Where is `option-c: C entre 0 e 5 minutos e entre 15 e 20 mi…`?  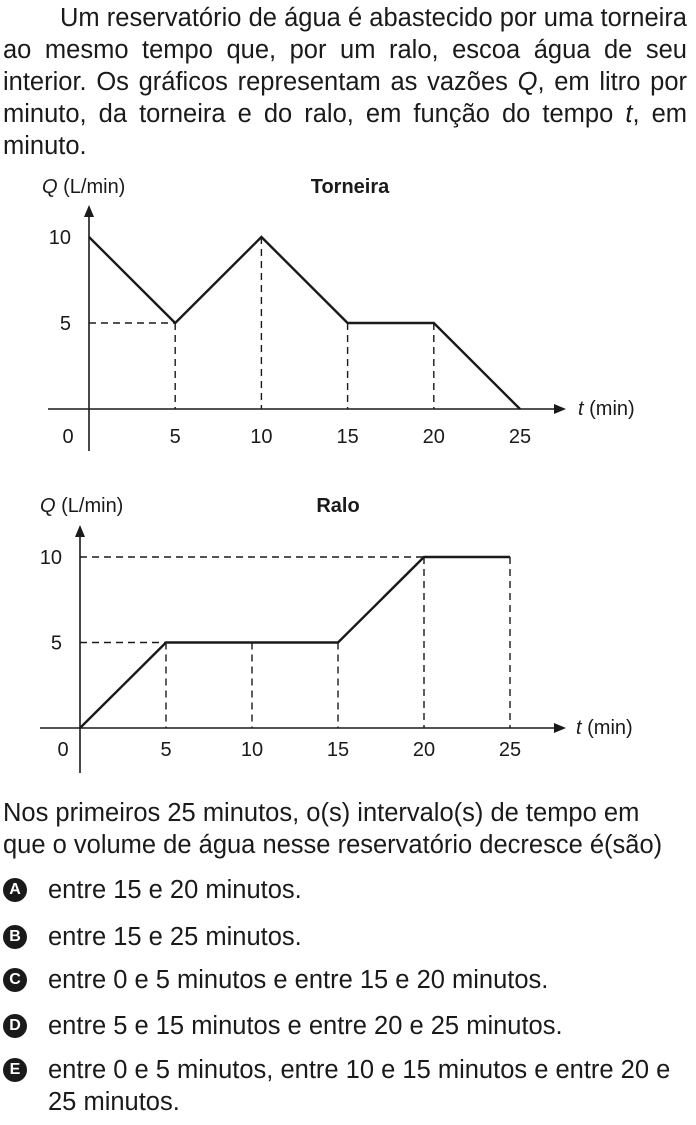
option-c: C entre 0 e 5 minutos e entre 15 e 20 mi… is located at coordinates (348, 980).